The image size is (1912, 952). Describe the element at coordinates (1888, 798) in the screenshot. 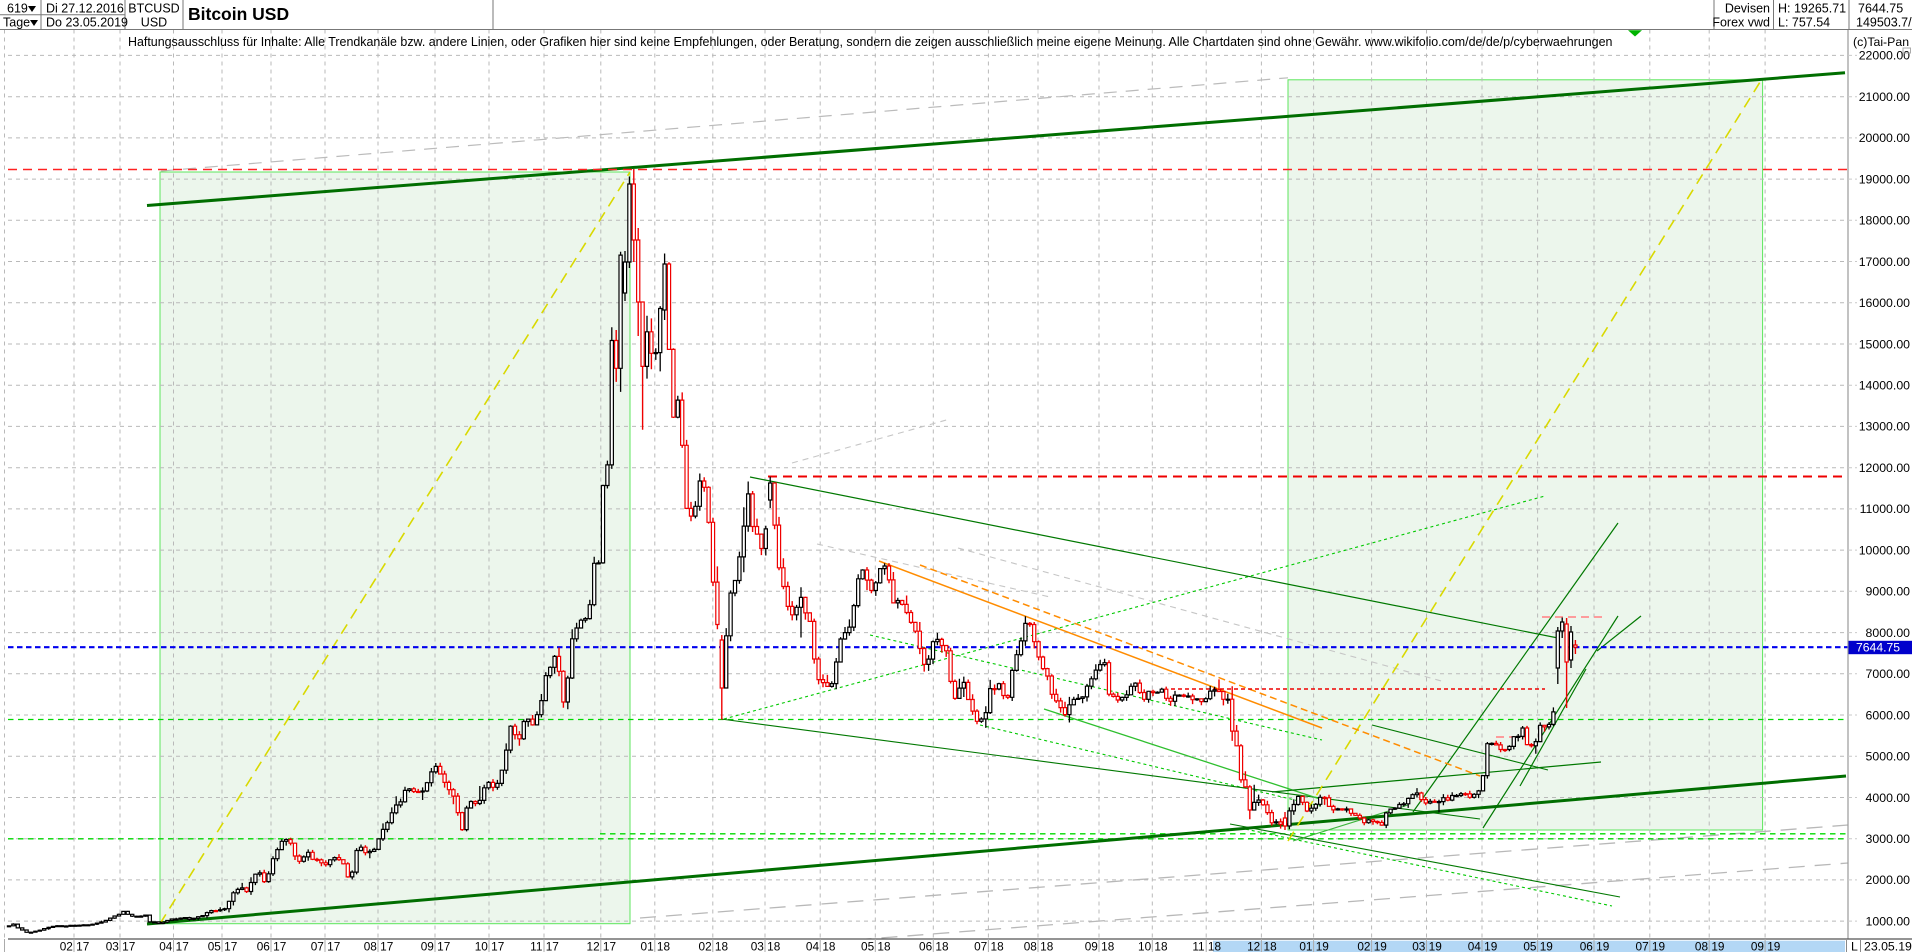

I see `svg-text: 4000.00` at that location.